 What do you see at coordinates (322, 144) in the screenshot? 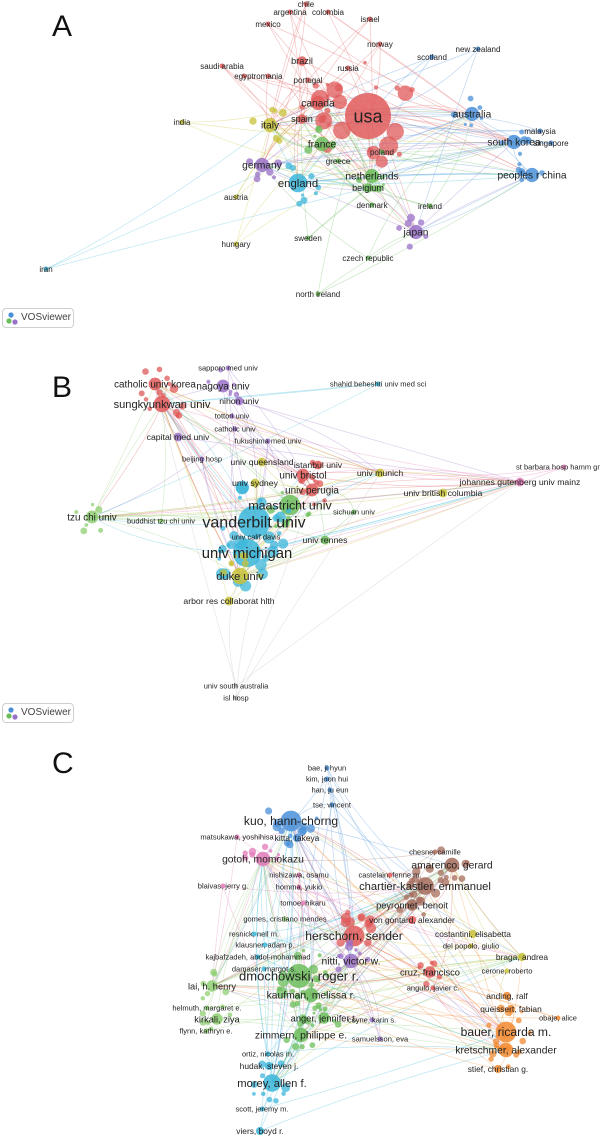
I see `node-france` at bounding box center [322, 144].